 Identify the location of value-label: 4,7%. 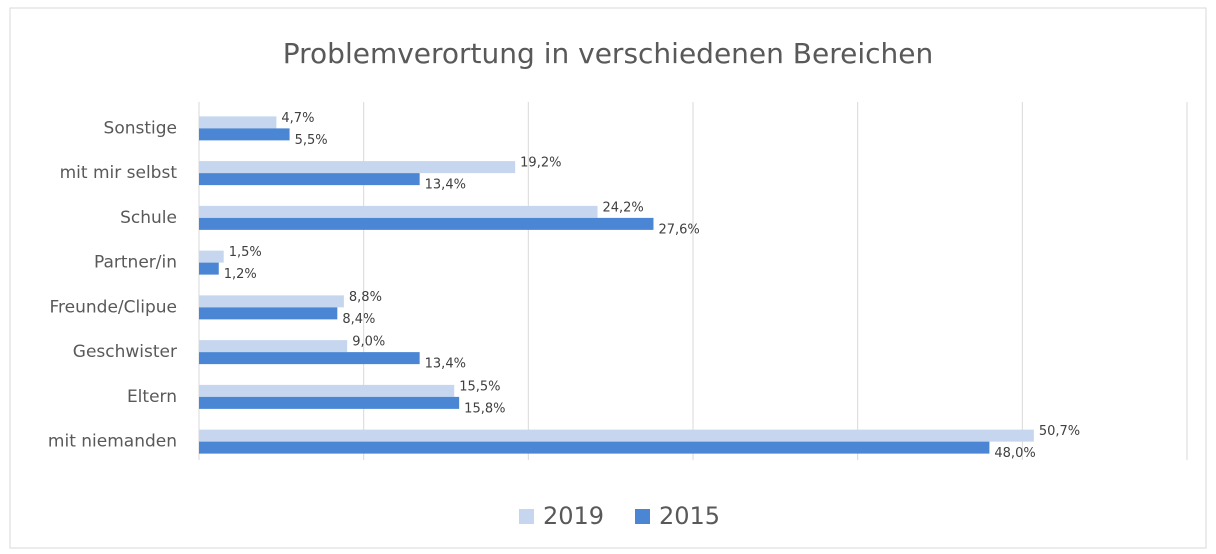
(297, 118).